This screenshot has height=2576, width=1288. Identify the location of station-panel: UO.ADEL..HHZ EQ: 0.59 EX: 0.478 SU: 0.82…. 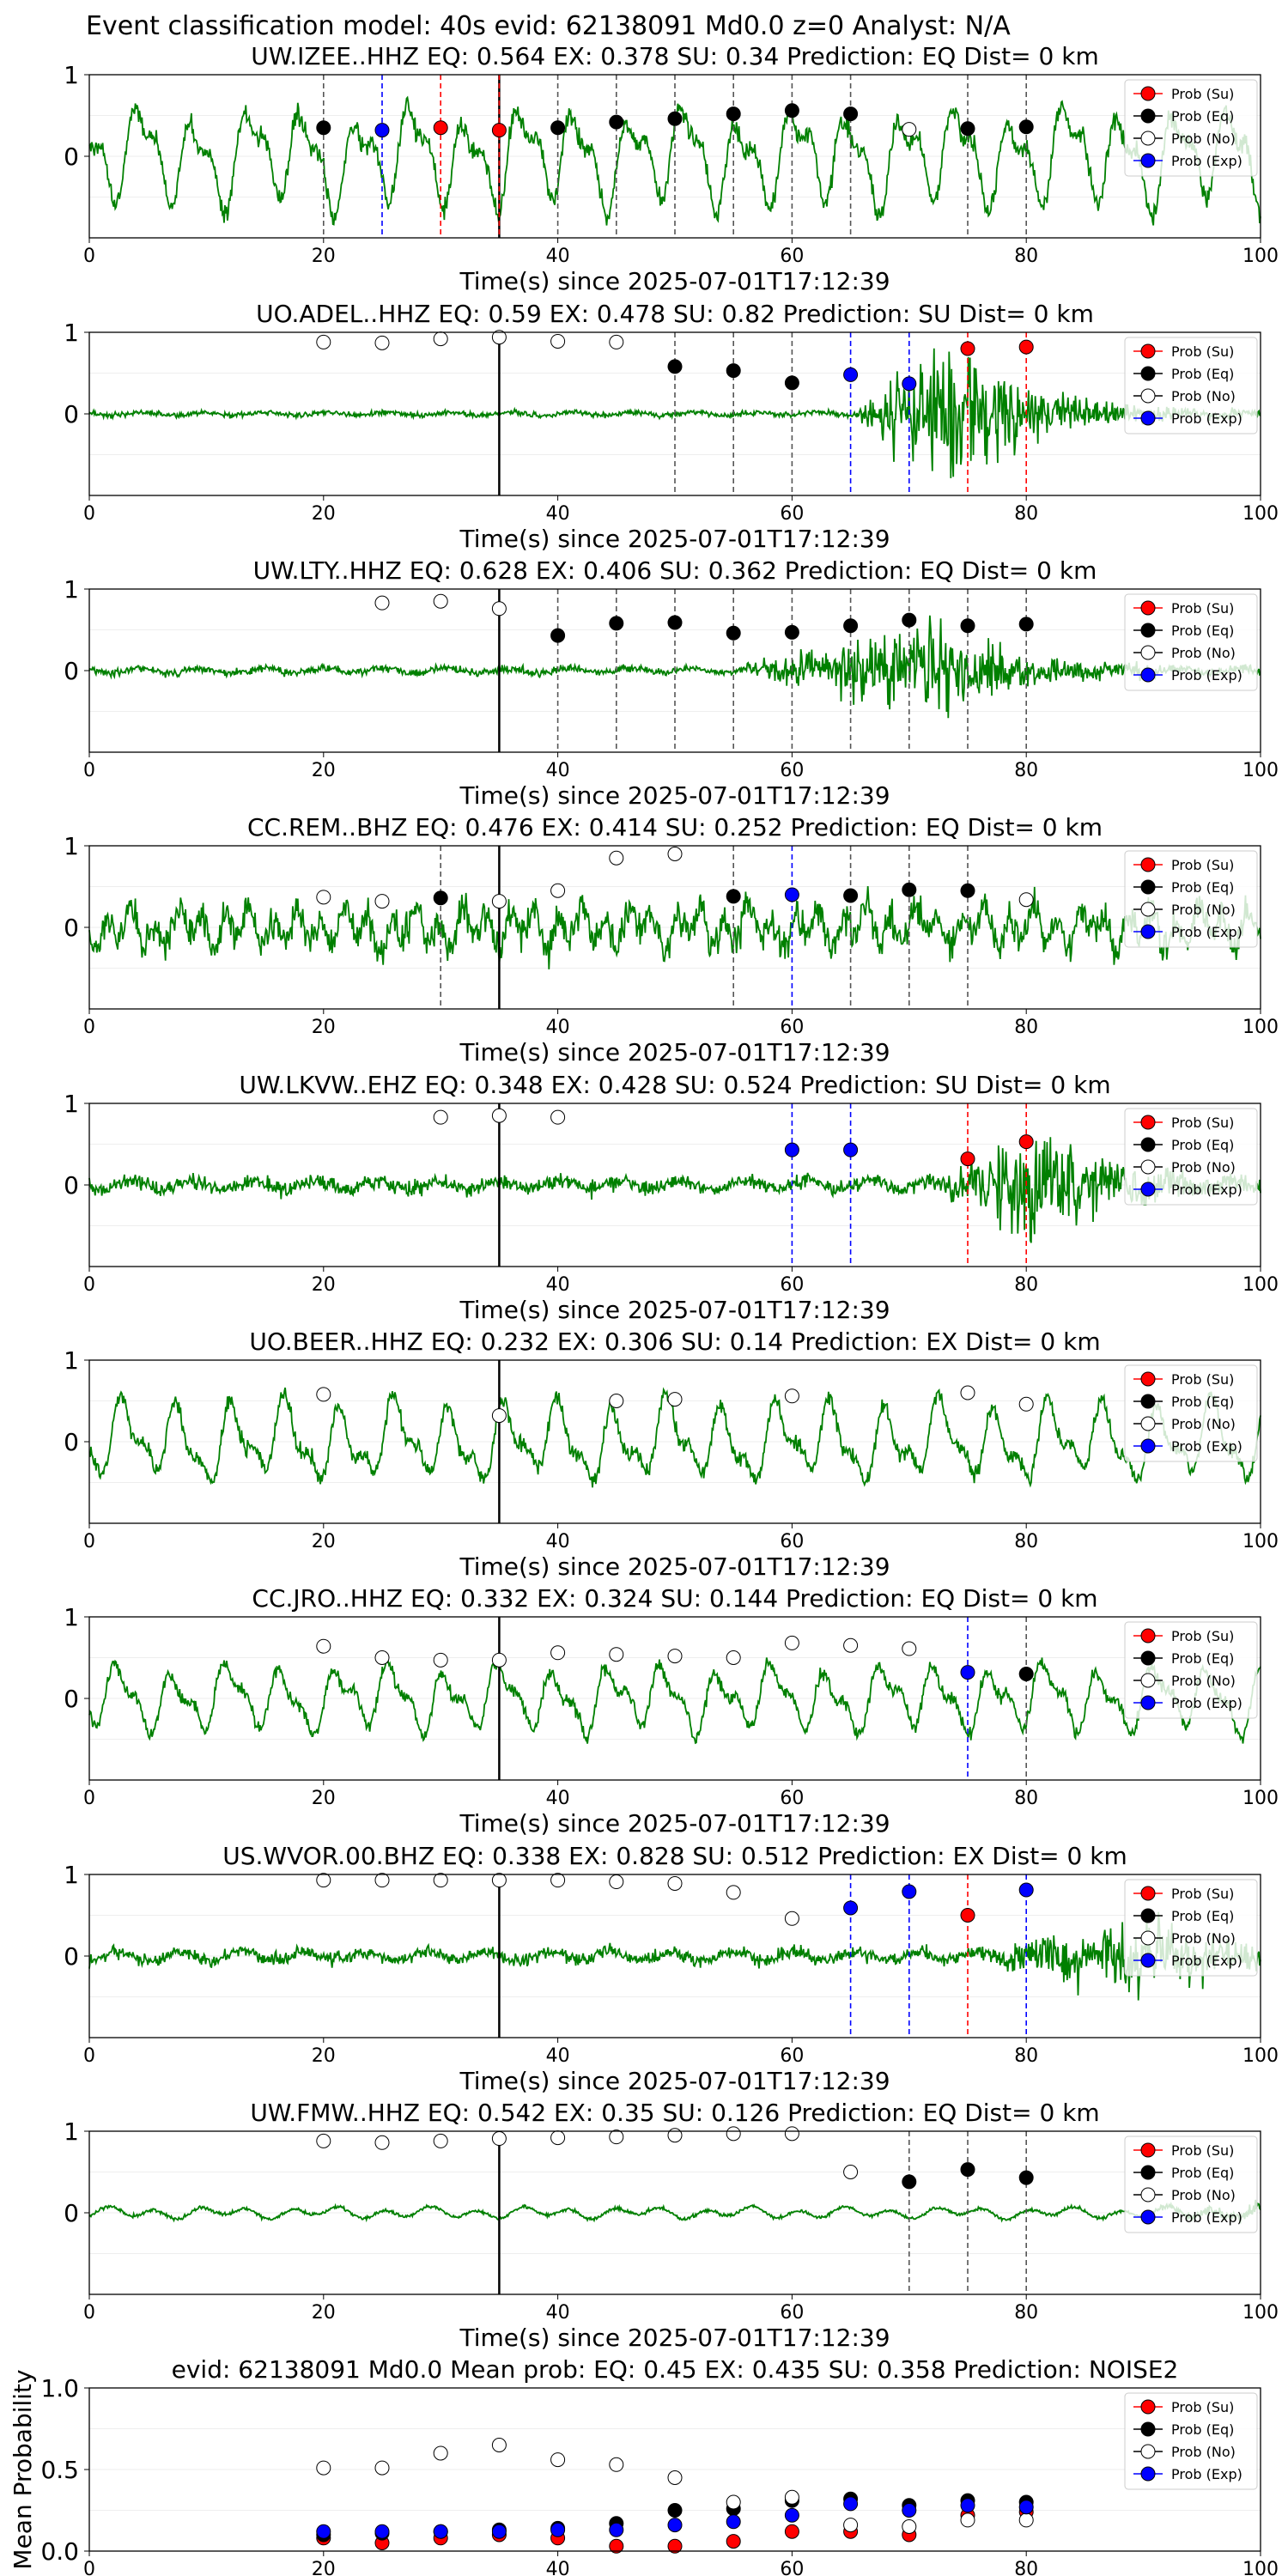
(671, 426).